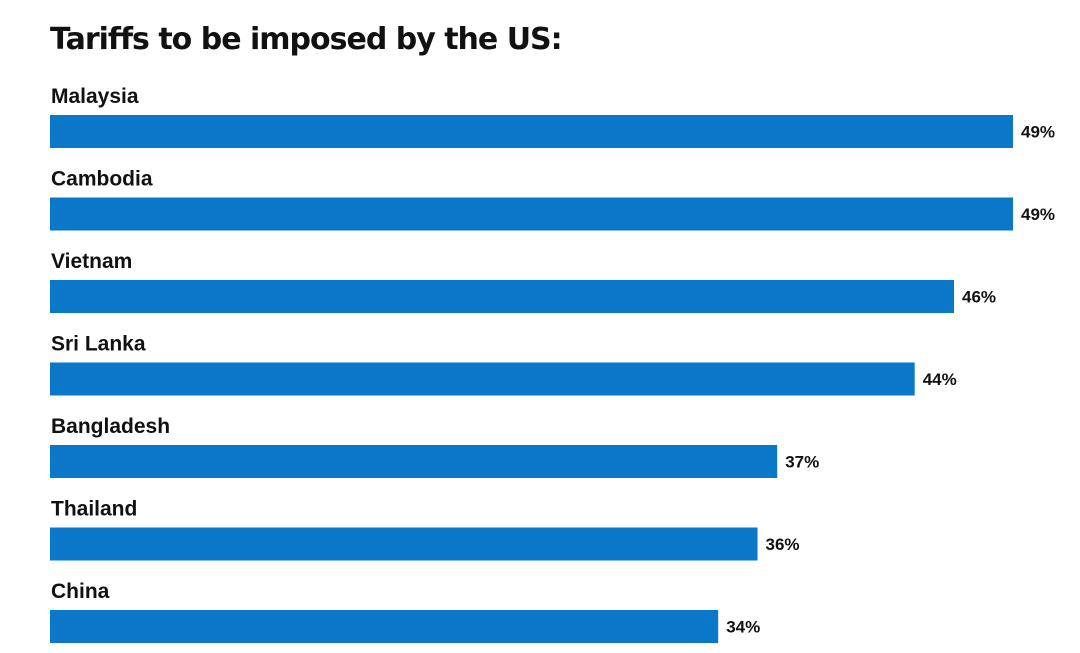 Image resolution: width=1080 pixels, height=653 pixels. What do you see at coordinates (102, 179) in the screenshot?
I see `category-label: Cambodia` at bounding box center [102, 179].